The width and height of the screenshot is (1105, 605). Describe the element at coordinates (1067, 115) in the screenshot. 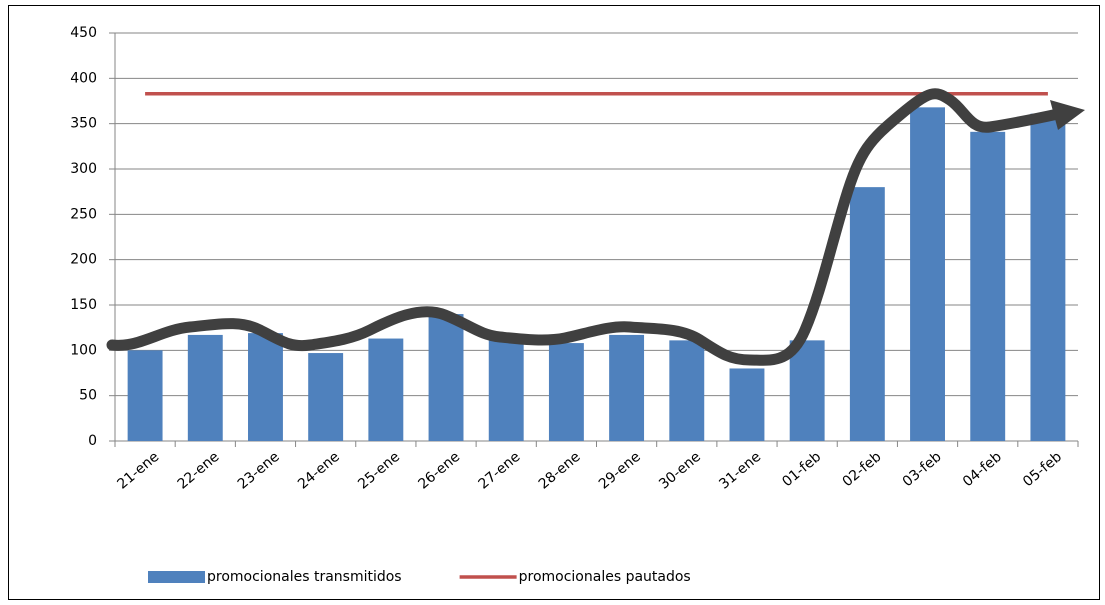

I see `arrow-head` at that location.